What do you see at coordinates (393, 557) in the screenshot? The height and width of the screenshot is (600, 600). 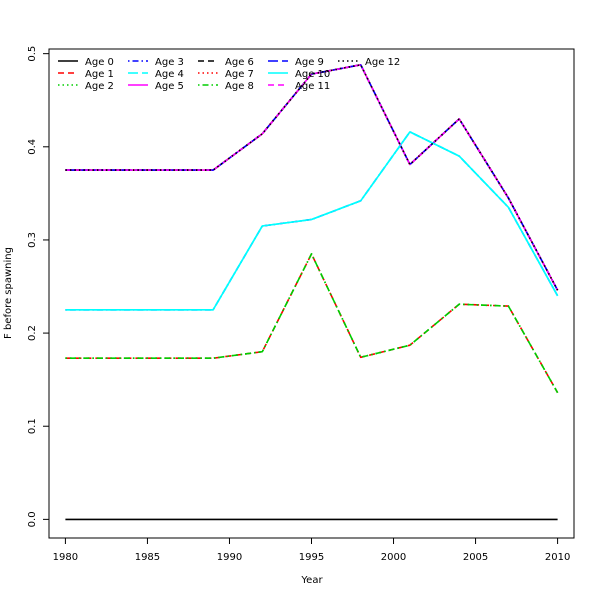 I see `x-tick-label: 2000` at bounding box center [393, 557].